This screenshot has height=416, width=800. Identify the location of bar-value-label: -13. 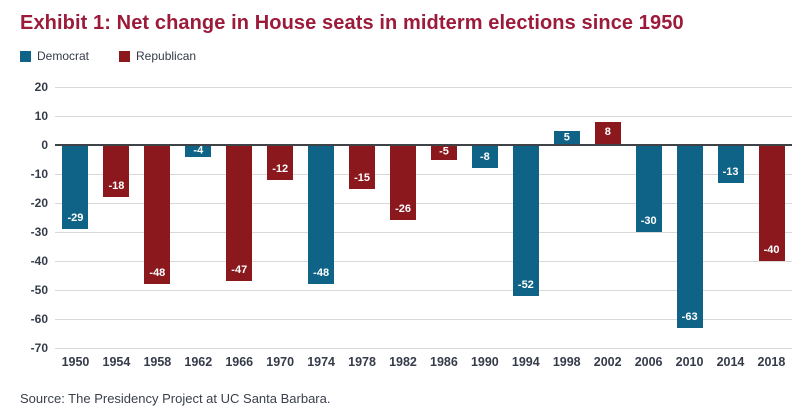
(730, 171).